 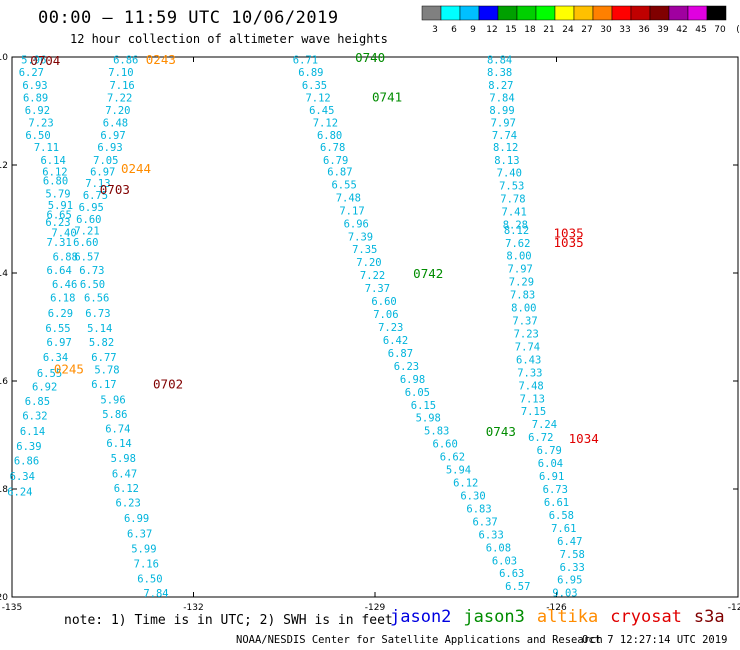 What do you see at coordinates (115, 123) in the screenshot?
I see `wave-height-value: 6.48` at bounding box center [115, 123].